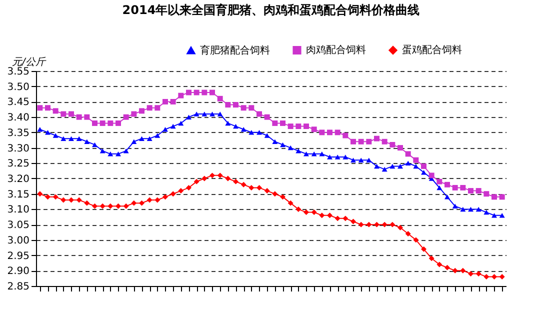  What do you see at coordinates (18, 87) in the screenshot?
I see `y-tick-label: 3.50` at bounding box center [18, 87].